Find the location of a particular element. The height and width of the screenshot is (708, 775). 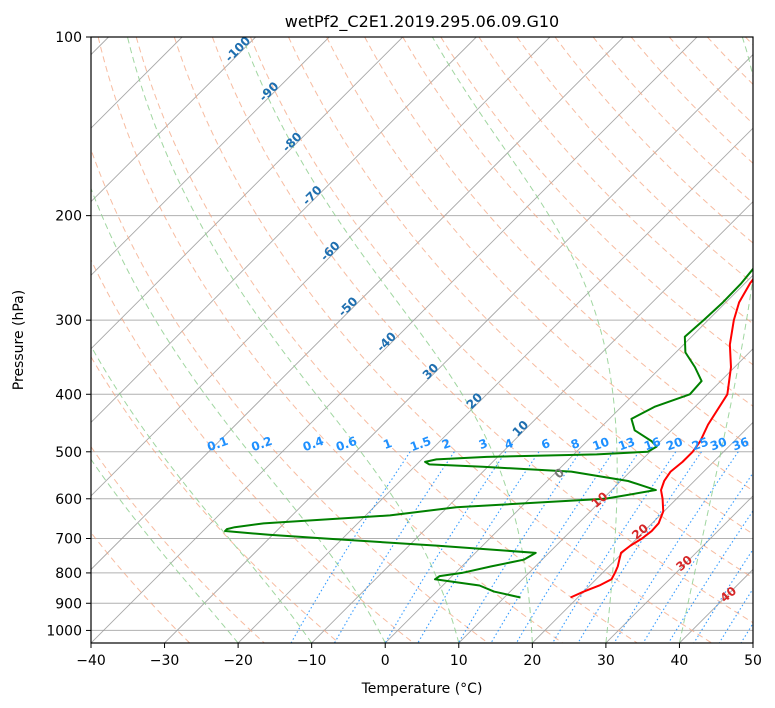

y-axis-label: Pressure (hPa) is located at coordinates (19, 340).